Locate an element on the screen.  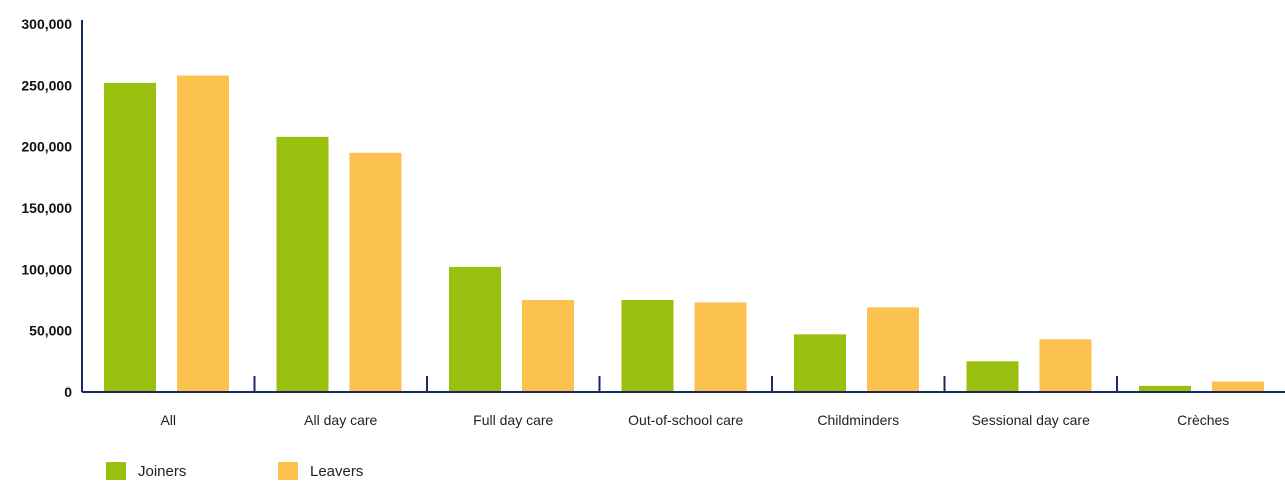
legend-swatch-leavers is located at coordinates (288, 471).